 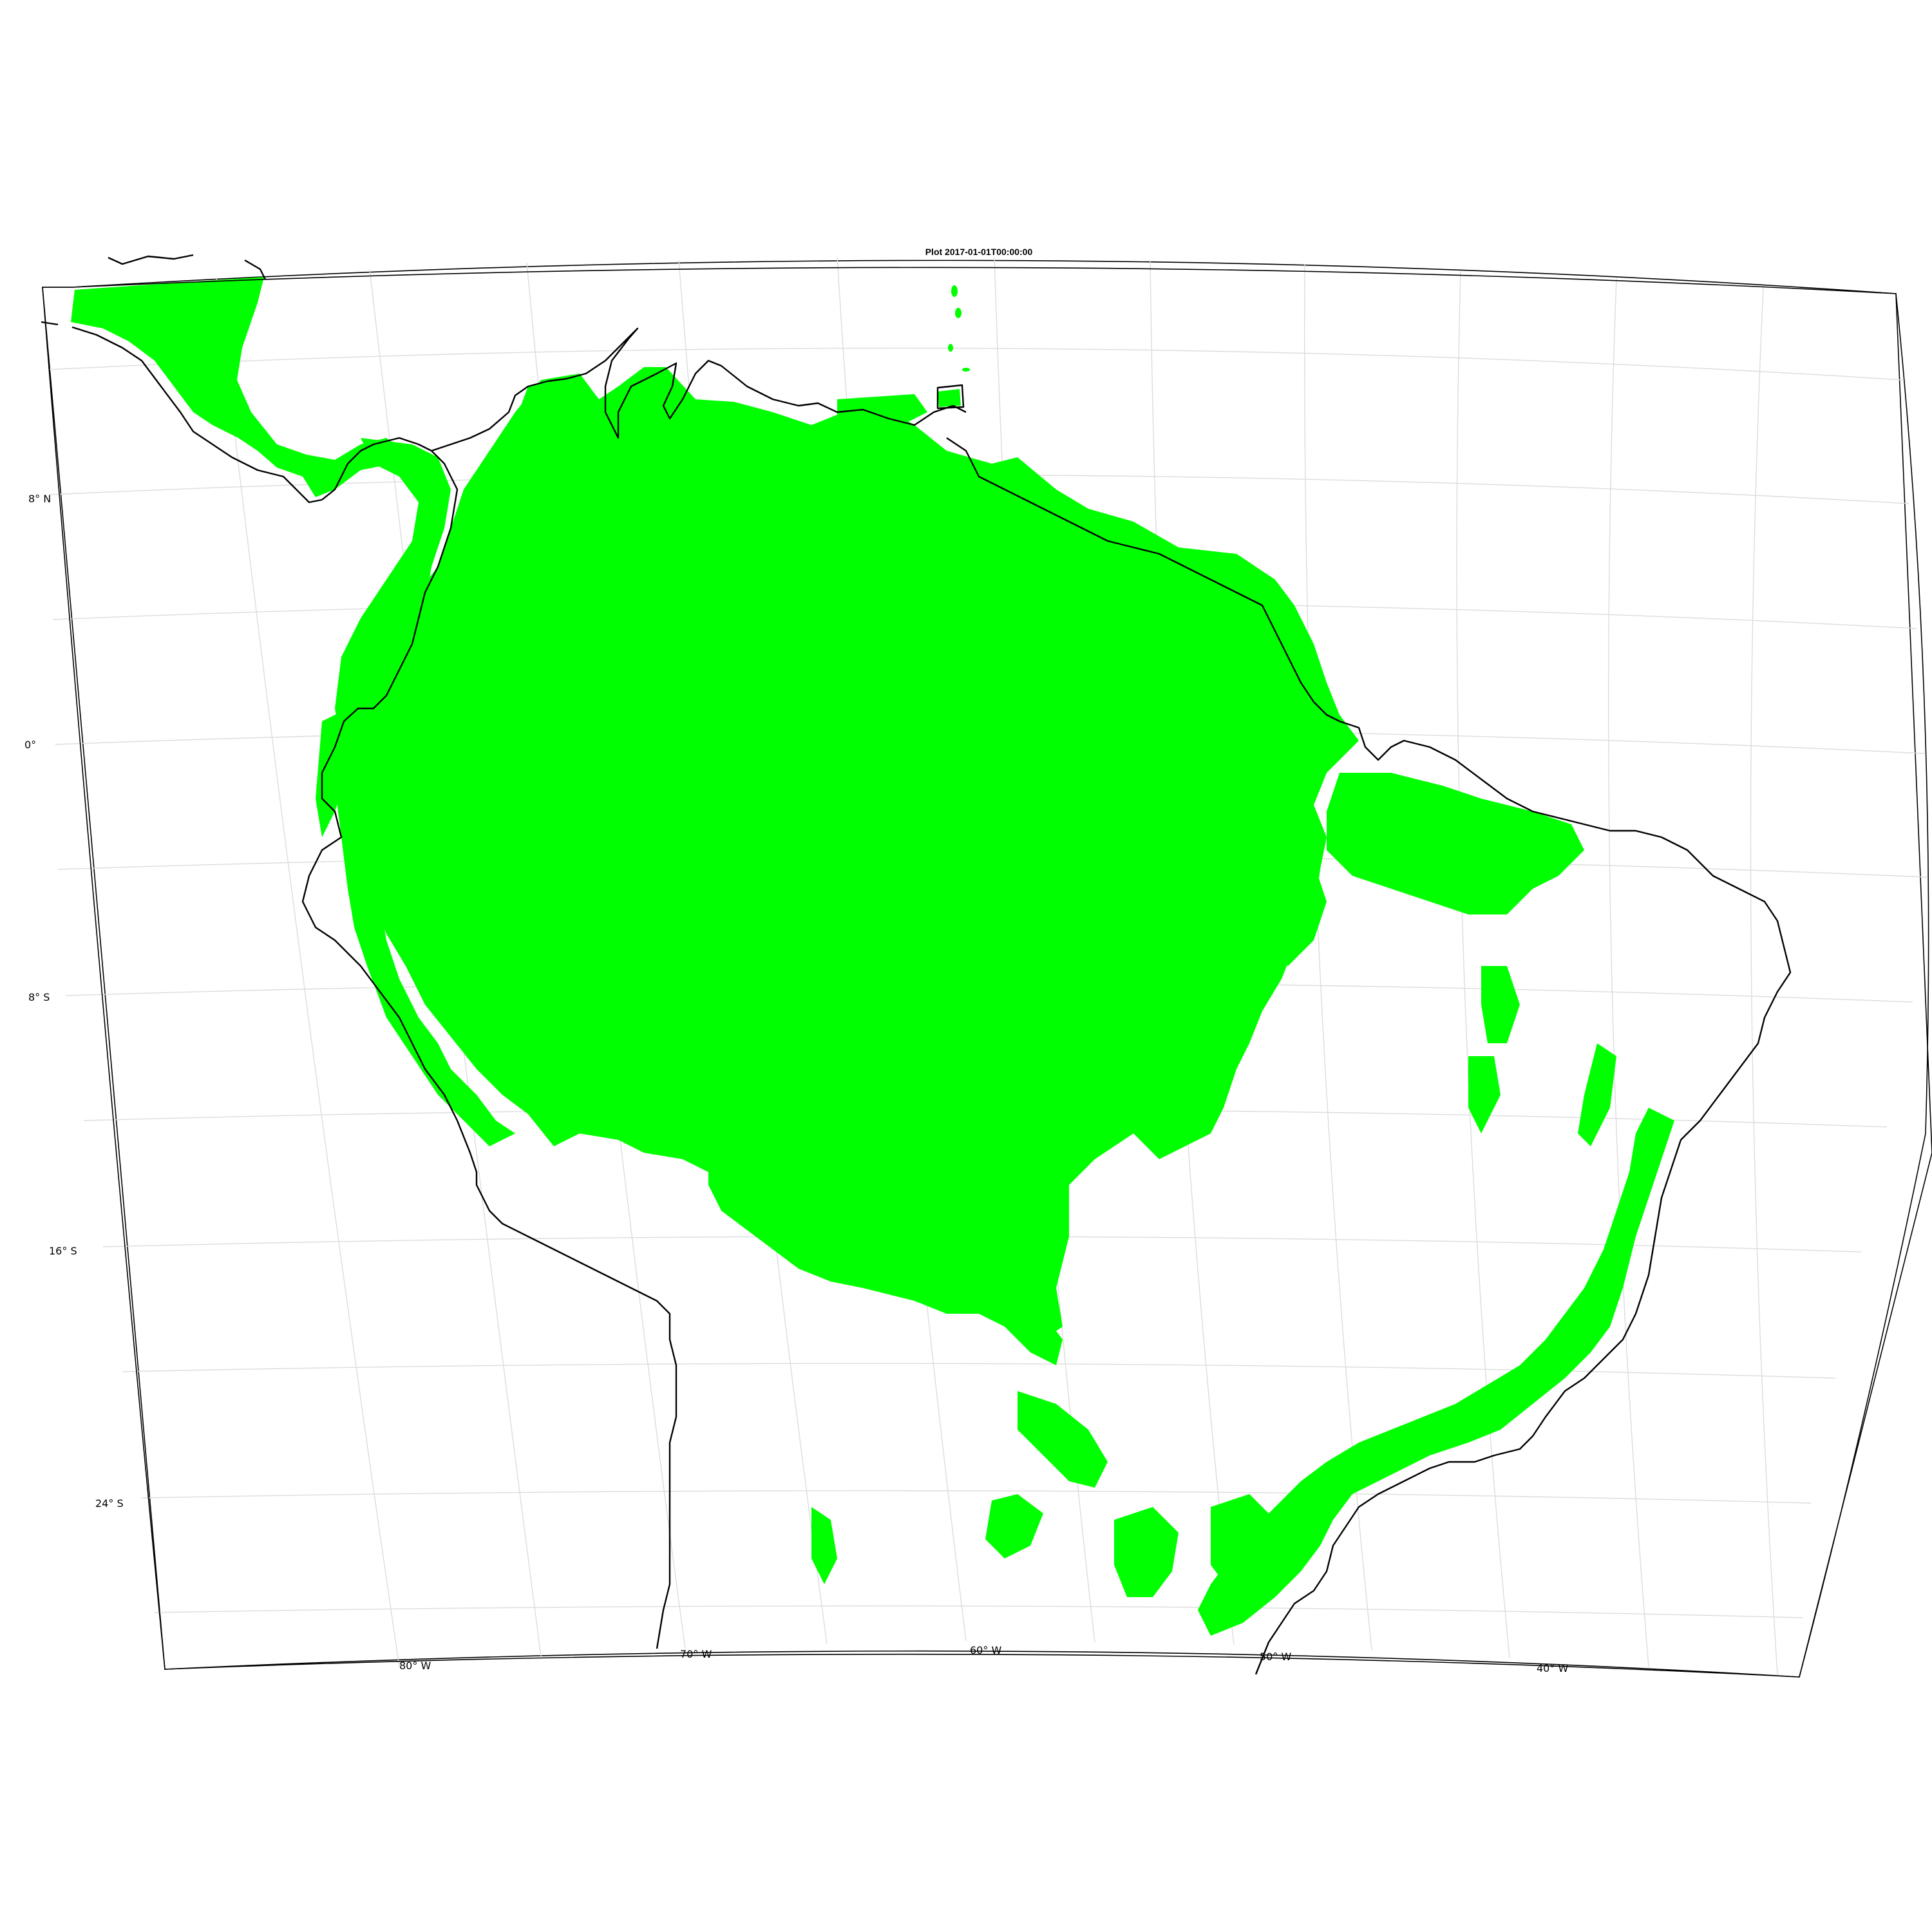 I want to click on vegetation-trinidad, so click(x=949, y=398).